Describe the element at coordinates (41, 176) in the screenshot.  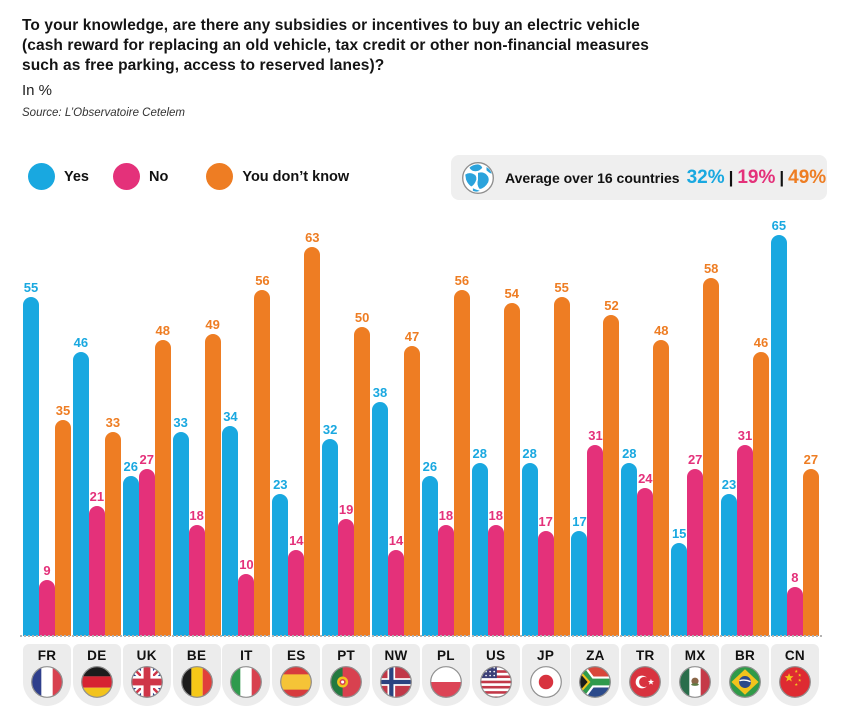
I see `legend-dot-yes` at that location.